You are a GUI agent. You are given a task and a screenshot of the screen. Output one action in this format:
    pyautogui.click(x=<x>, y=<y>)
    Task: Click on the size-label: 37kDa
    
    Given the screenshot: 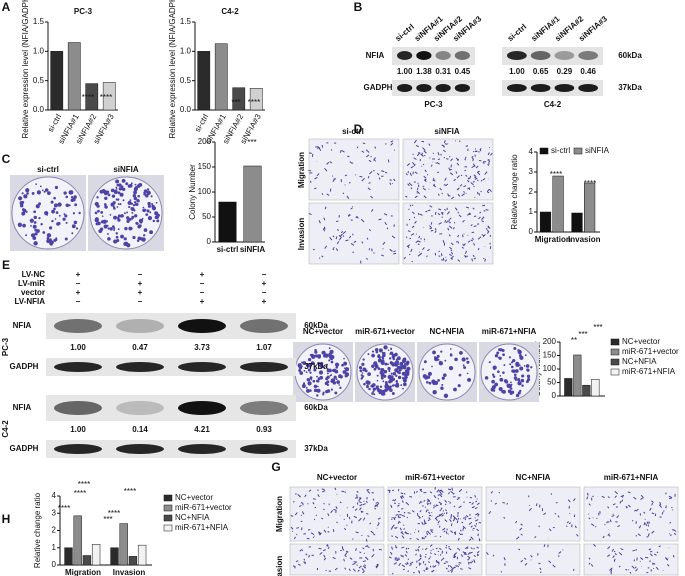 What is the action you would take?
    pyautogui.click(x=630, y=87)
    